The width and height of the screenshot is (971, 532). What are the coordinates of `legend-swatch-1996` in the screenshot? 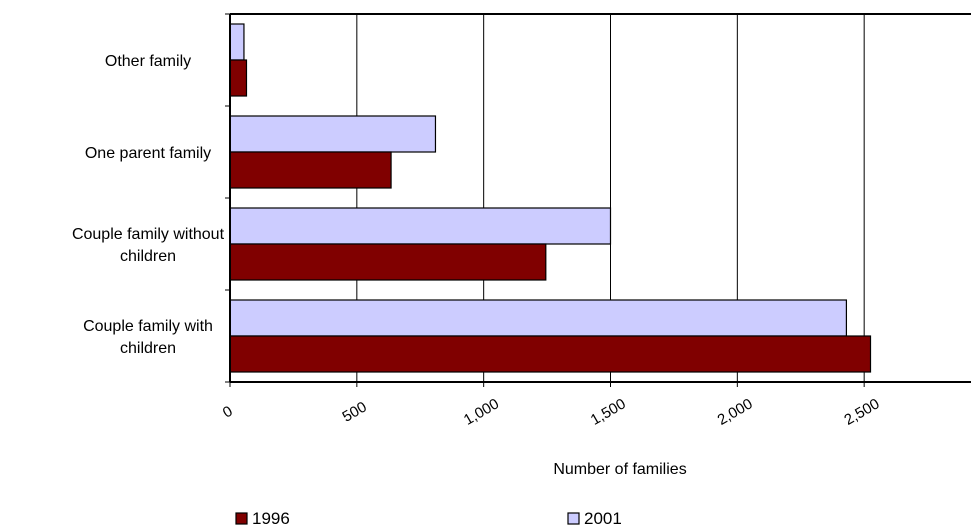 It's located at (241, 518).